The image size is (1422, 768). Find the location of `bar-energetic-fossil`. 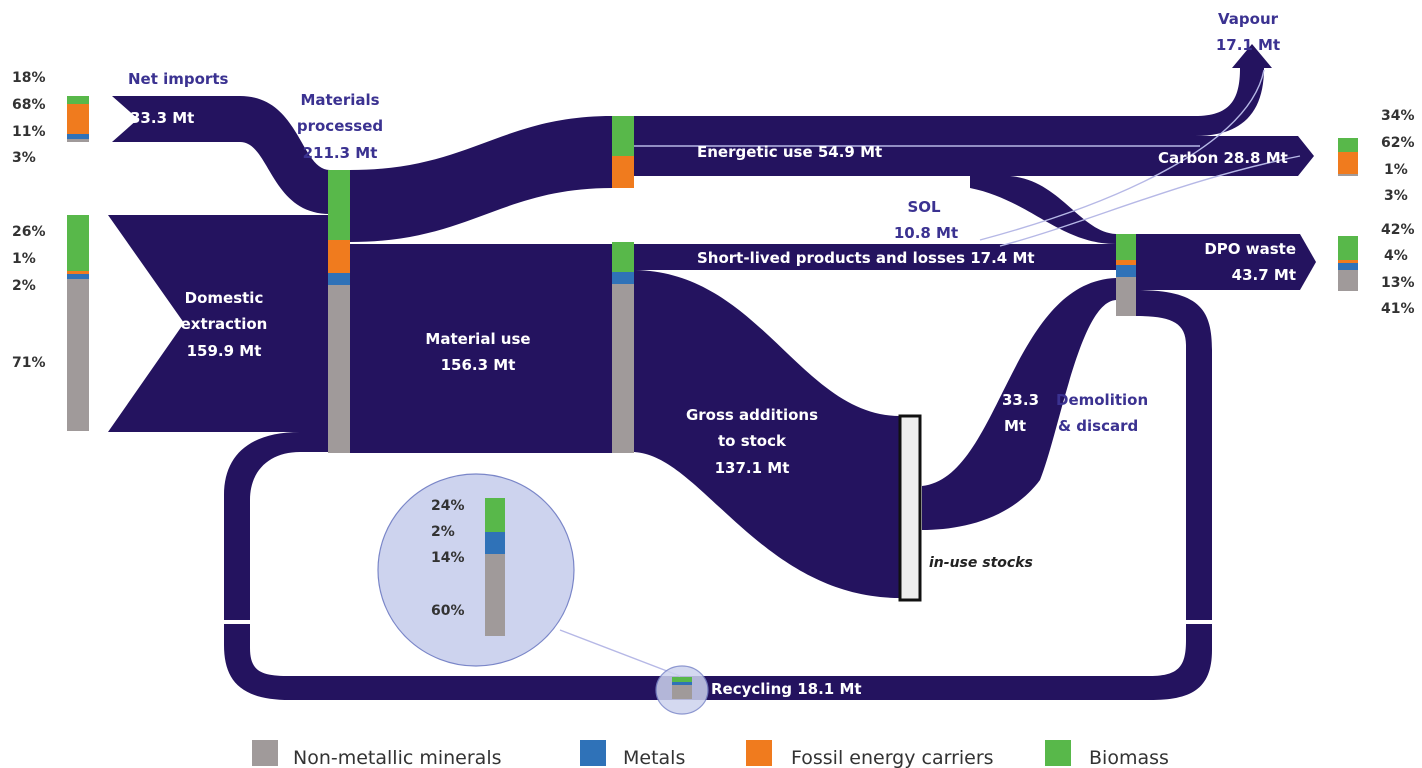

bar-energetic-fossil is located at coordinates (623, 172).